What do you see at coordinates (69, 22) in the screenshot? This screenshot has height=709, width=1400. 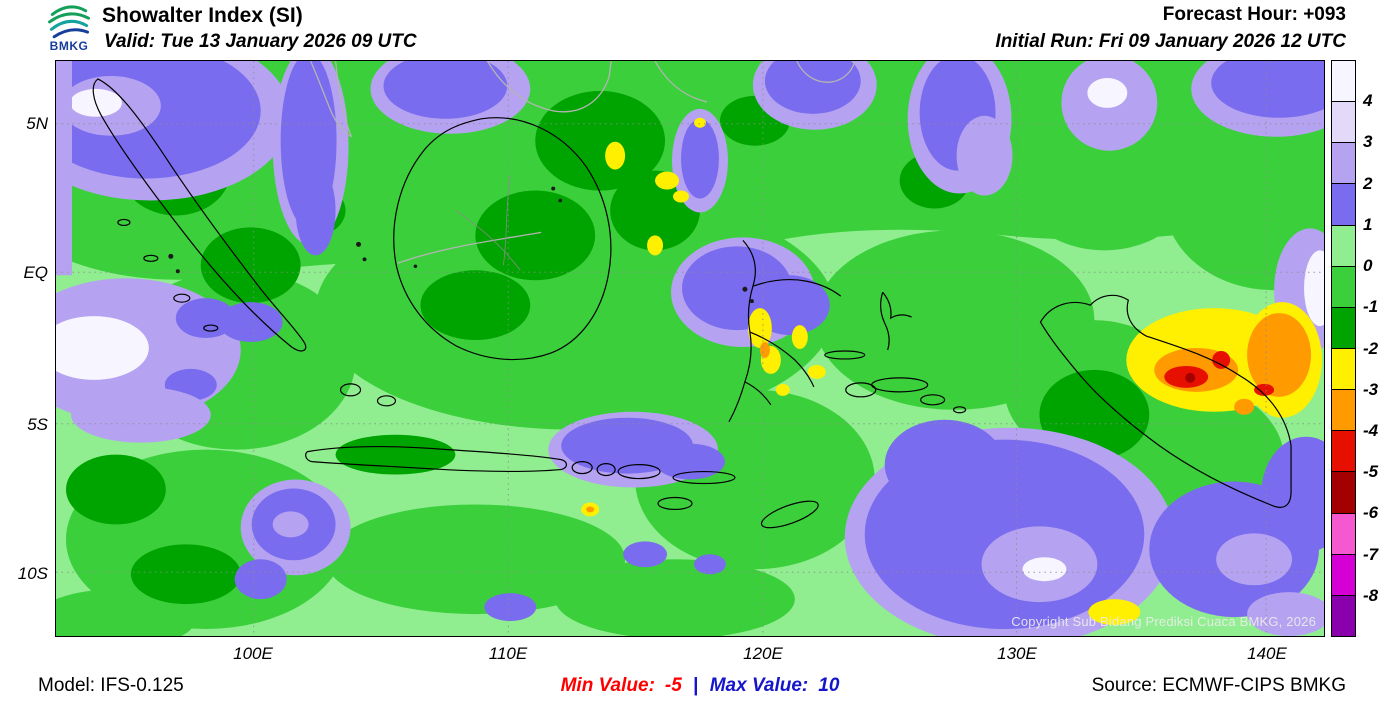 I see `bmkg-logo-icon` at bounding box center [69, 22].